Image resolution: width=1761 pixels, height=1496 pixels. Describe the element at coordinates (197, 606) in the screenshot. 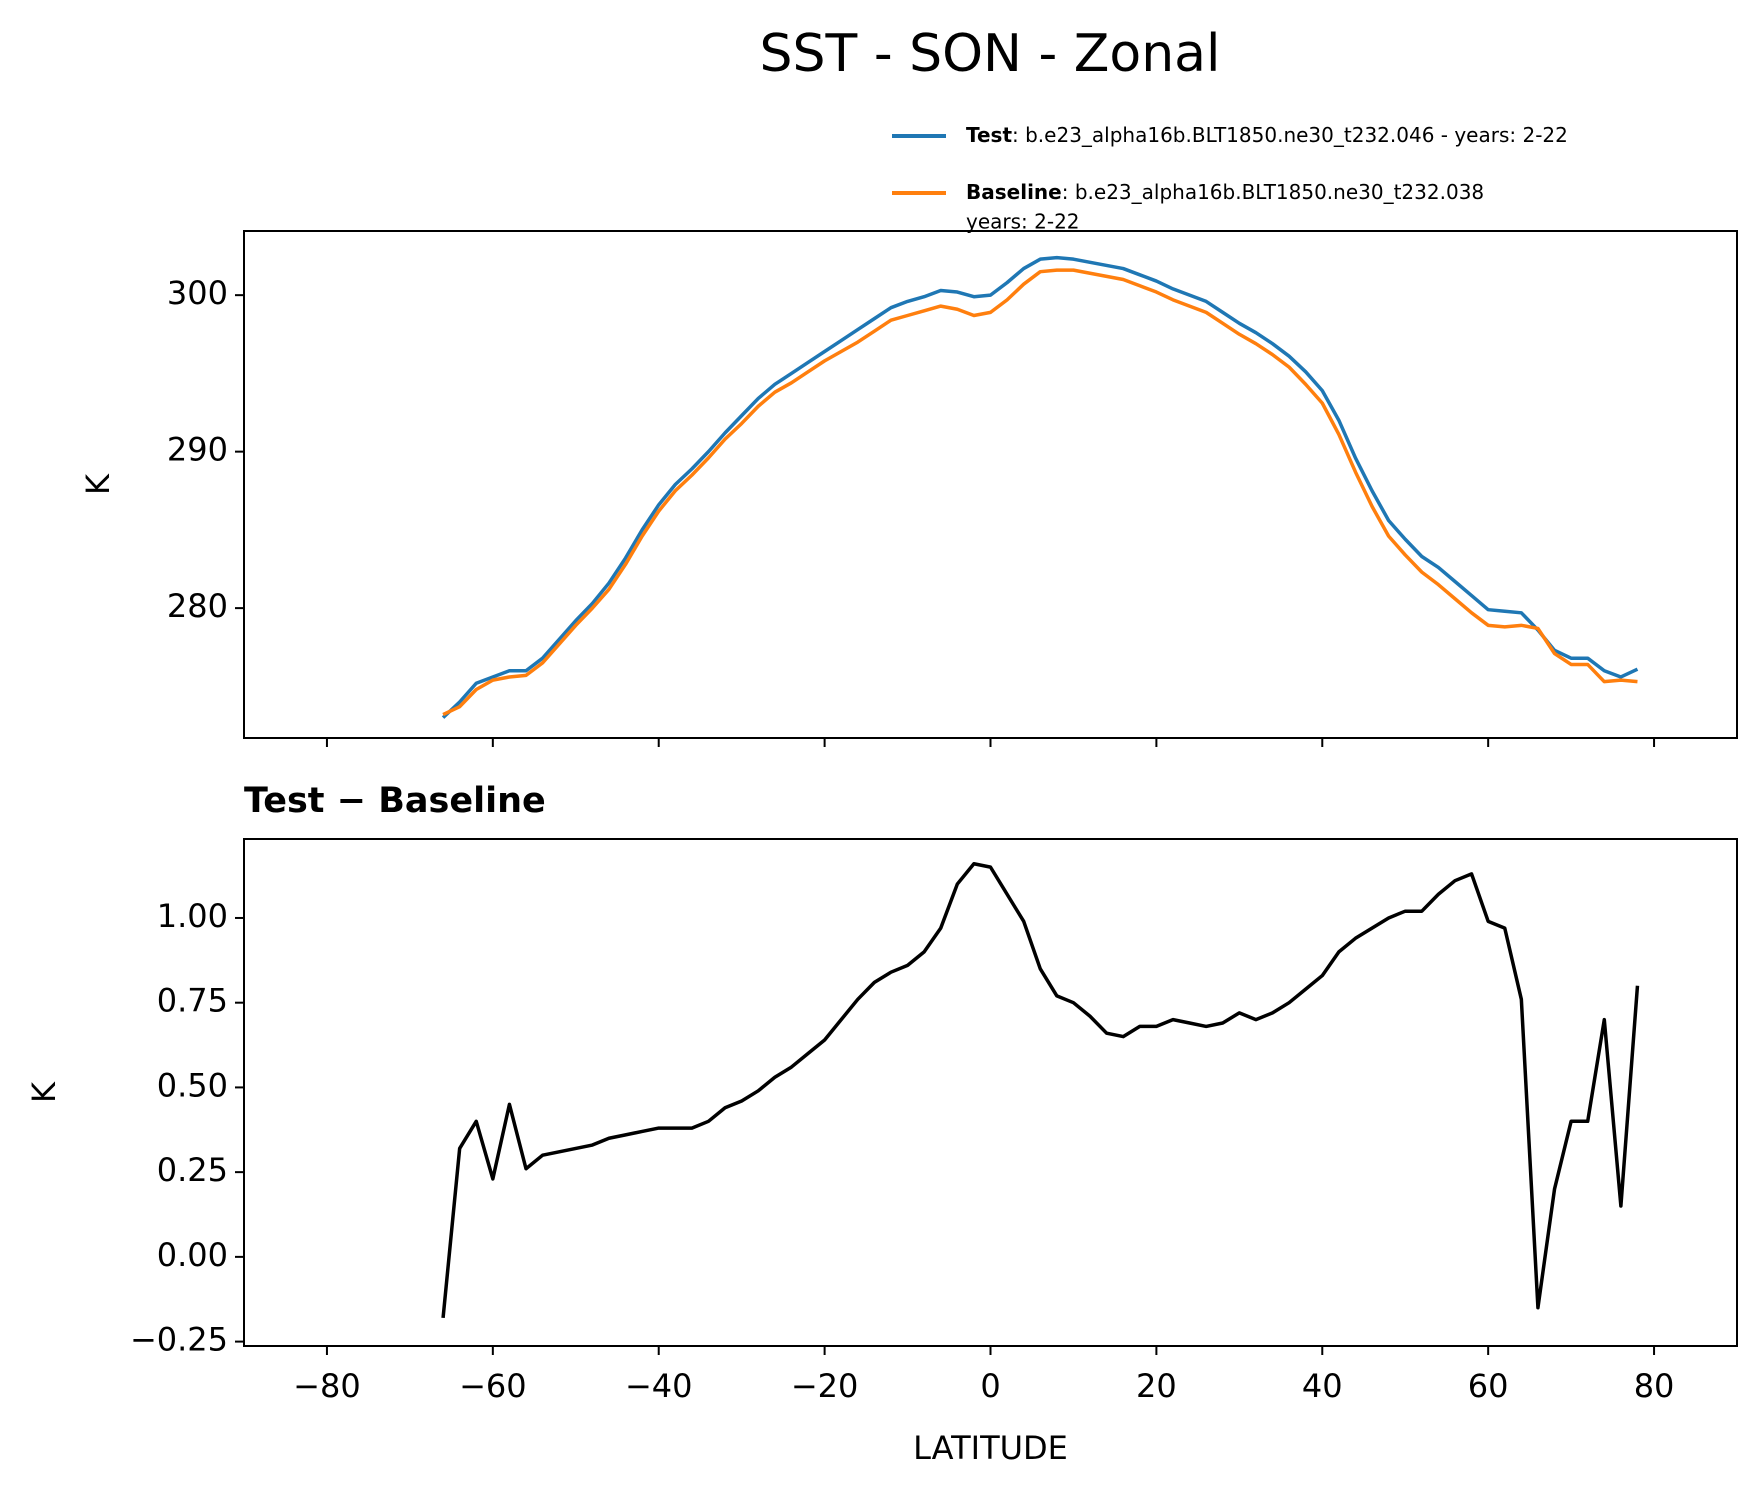

I see `y-tick-label: 280` at that location.